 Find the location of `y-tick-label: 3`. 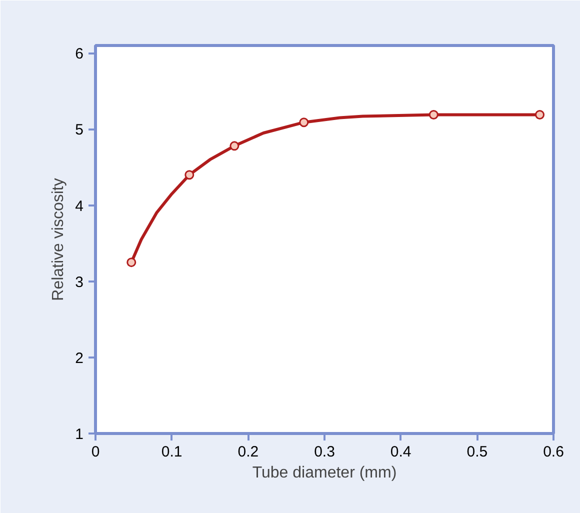

y-tick-label: 3 is located at coordinates (79, 282).